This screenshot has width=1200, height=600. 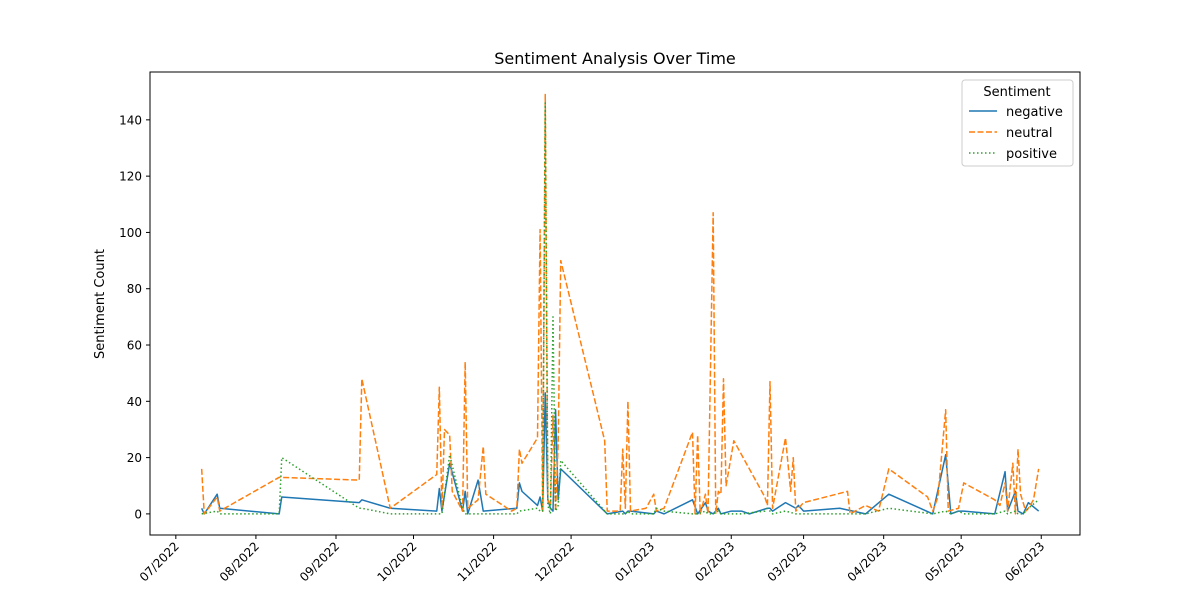 What do you see at coordinates (134, 317) in the screenshot?
I see `y-axis: 0 20 40 60 80 100 120 140` at bounding box center [134, 317].